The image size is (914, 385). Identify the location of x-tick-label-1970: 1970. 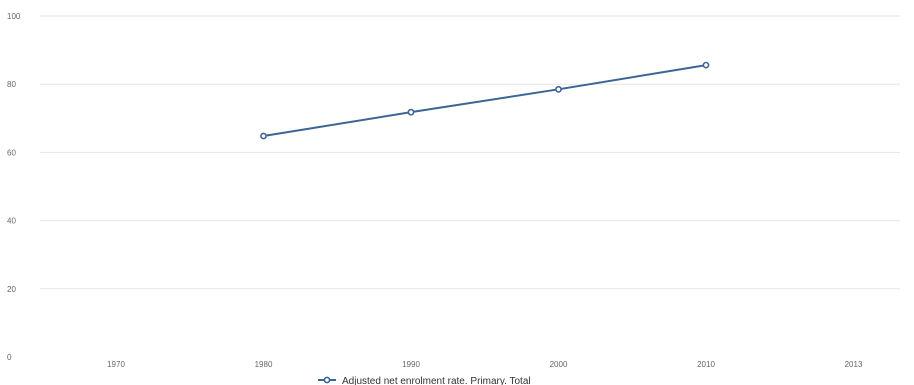
(116, 364).